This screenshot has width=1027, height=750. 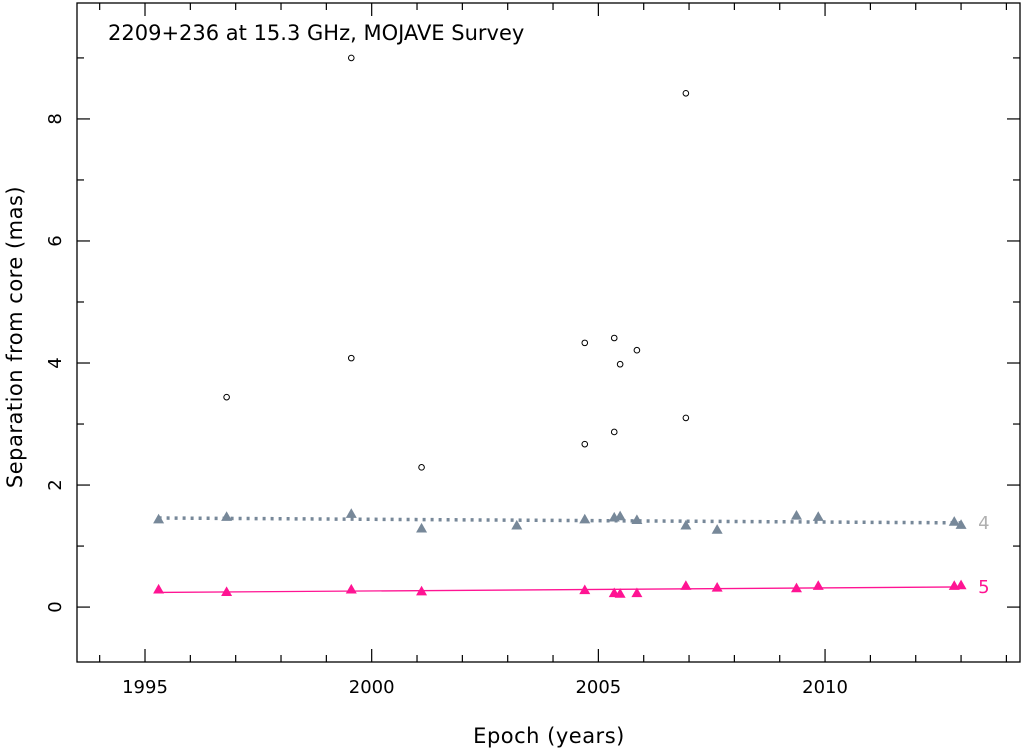 What do you see at coordinates (598, 687) in the screenshot?
I see `x-tick-label: 2005` at bounding box center [598, 687].